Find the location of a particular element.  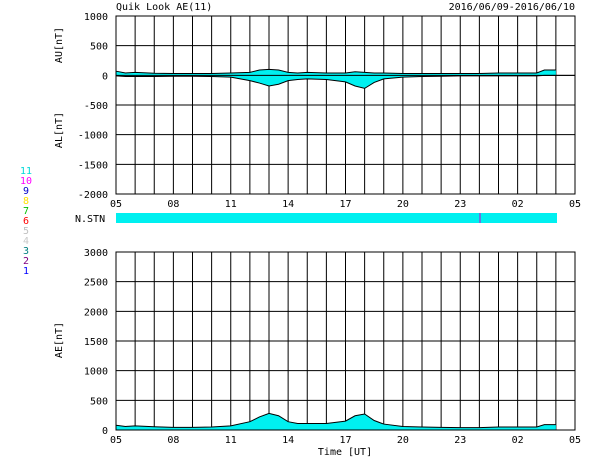

y-tick-label: -1500 is located at coordinates (93, 165).